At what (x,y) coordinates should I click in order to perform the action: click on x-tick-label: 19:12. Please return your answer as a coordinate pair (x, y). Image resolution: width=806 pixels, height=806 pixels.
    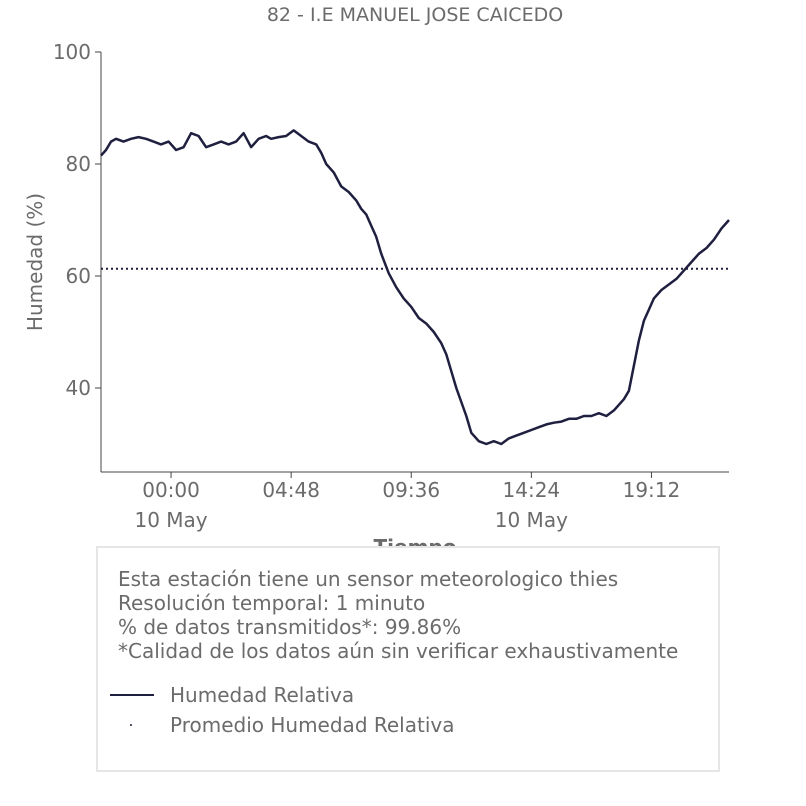
    Looking at the image, I should click on (652, 490).